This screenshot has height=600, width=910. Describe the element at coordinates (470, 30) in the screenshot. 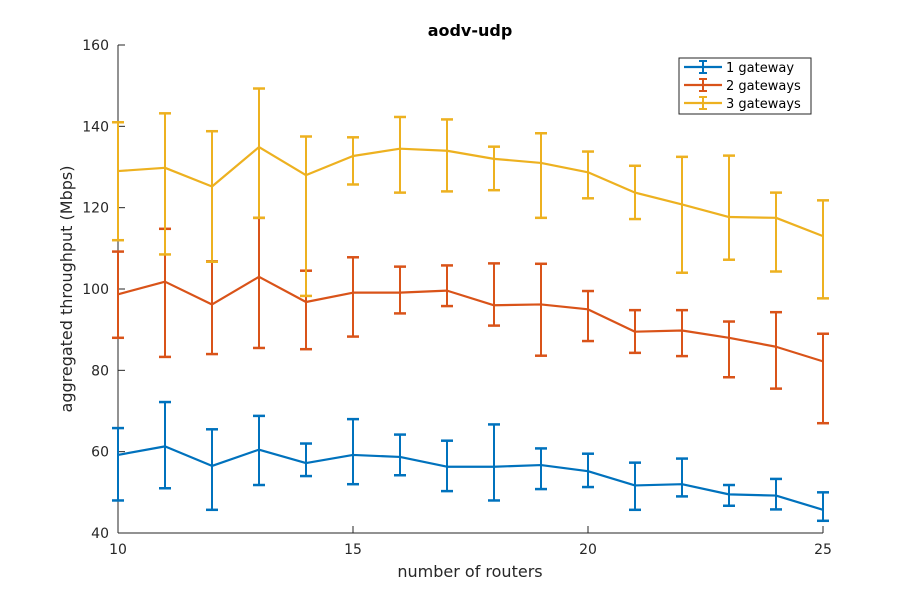

I see `chart-title: aodv-udp` at that location.